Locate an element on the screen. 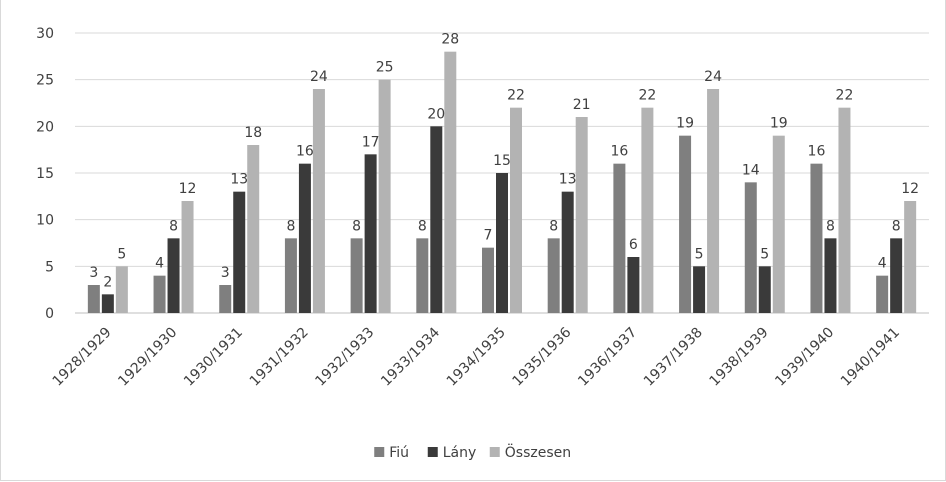 The width and height of the screenshot is (946, 482). x-tick-label: 1934/1935 is located at coordinates (476, 357).